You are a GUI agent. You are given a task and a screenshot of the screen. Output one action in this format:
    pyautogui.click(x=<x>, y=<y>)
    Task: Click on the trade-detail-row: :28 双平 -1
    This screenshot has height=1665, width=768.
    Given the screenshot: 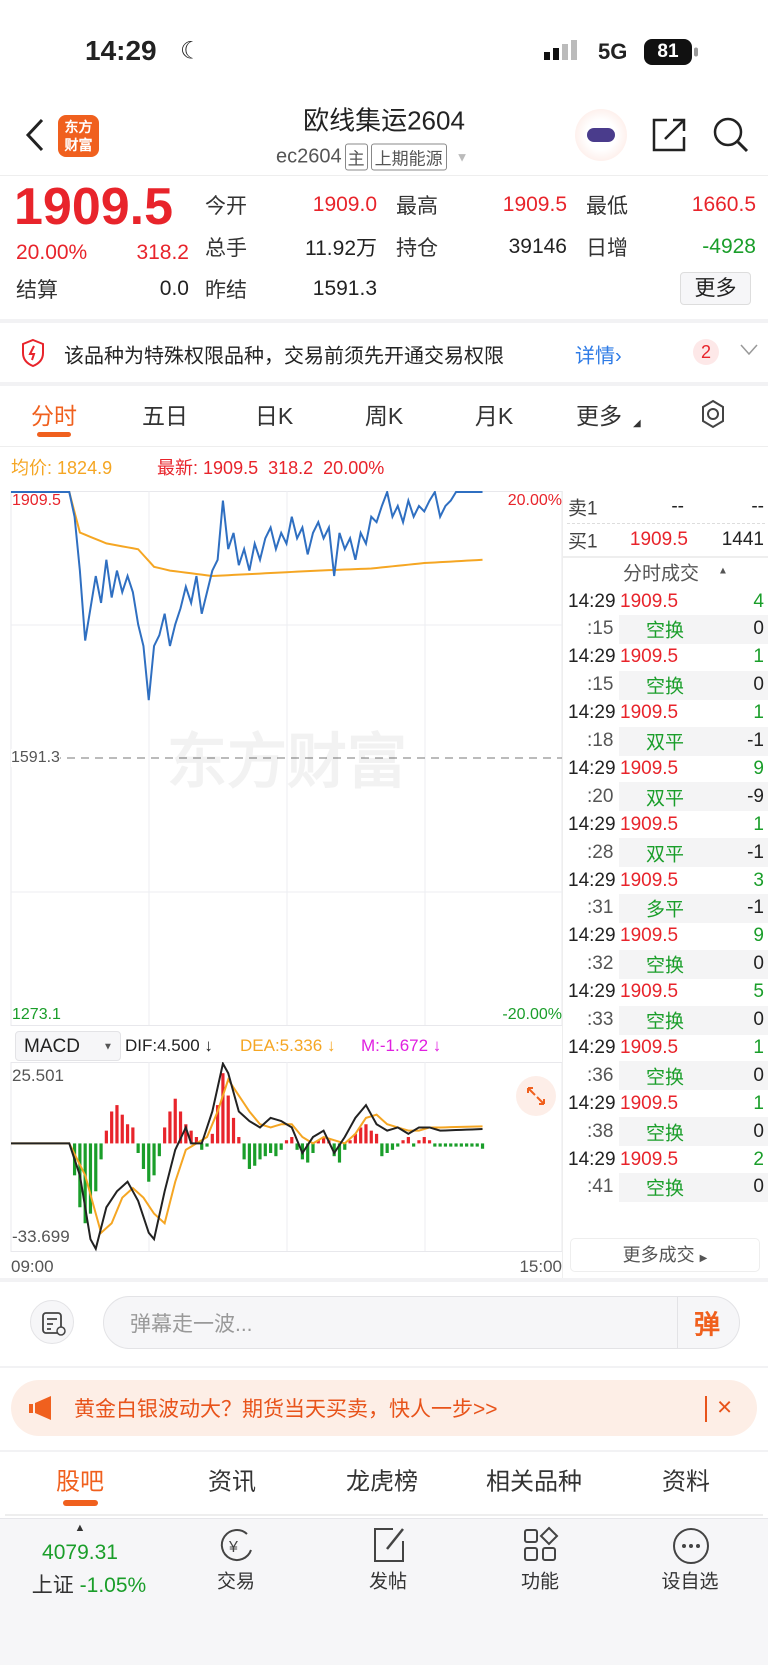 What is the action you would take?
    pyautogui.click(x=665, y=853)
    